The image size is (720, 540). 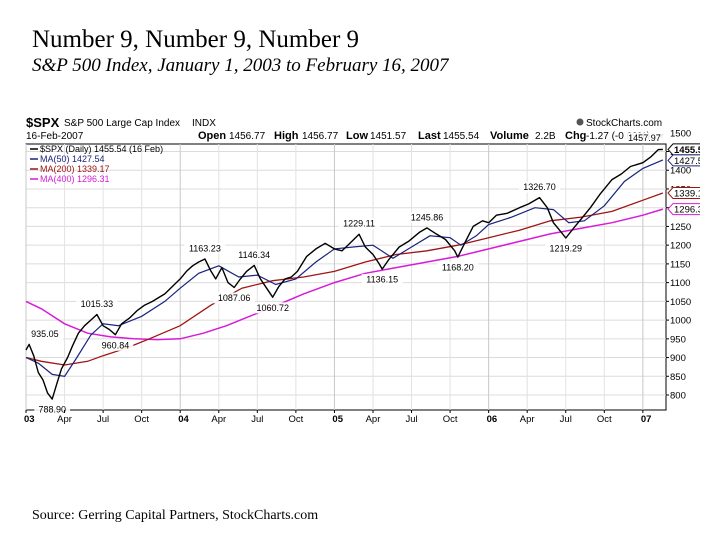 I want to click on quote-volume-label: Volume, so click(x=509, y=136).